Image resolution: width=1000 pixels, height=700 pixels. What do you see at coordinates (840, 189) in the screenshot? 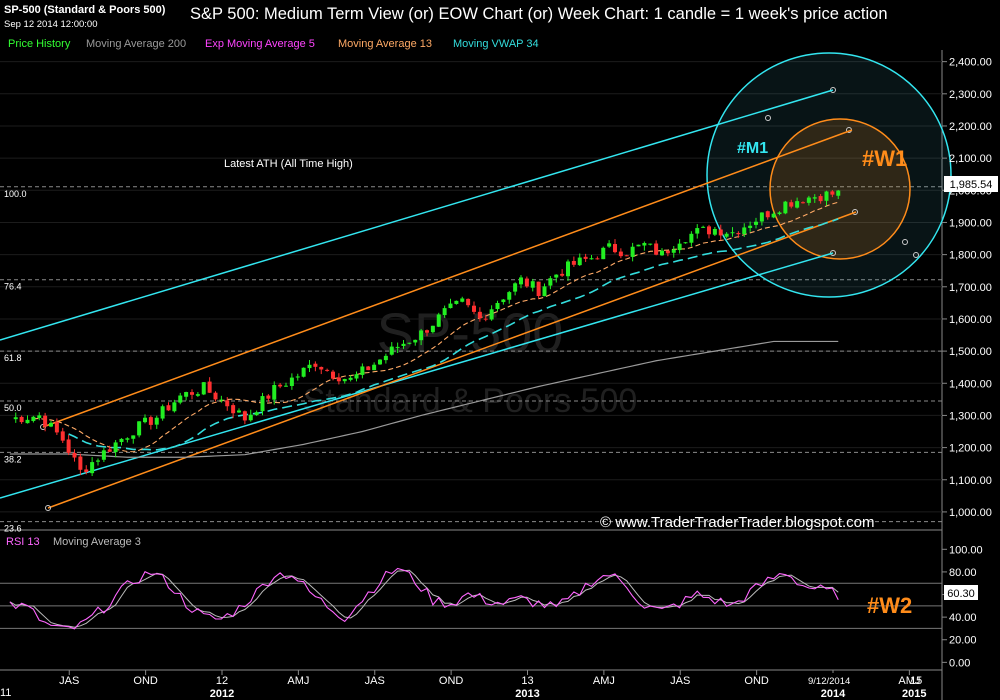
I see `w1-target-circle` at bounding box center [840, 189].